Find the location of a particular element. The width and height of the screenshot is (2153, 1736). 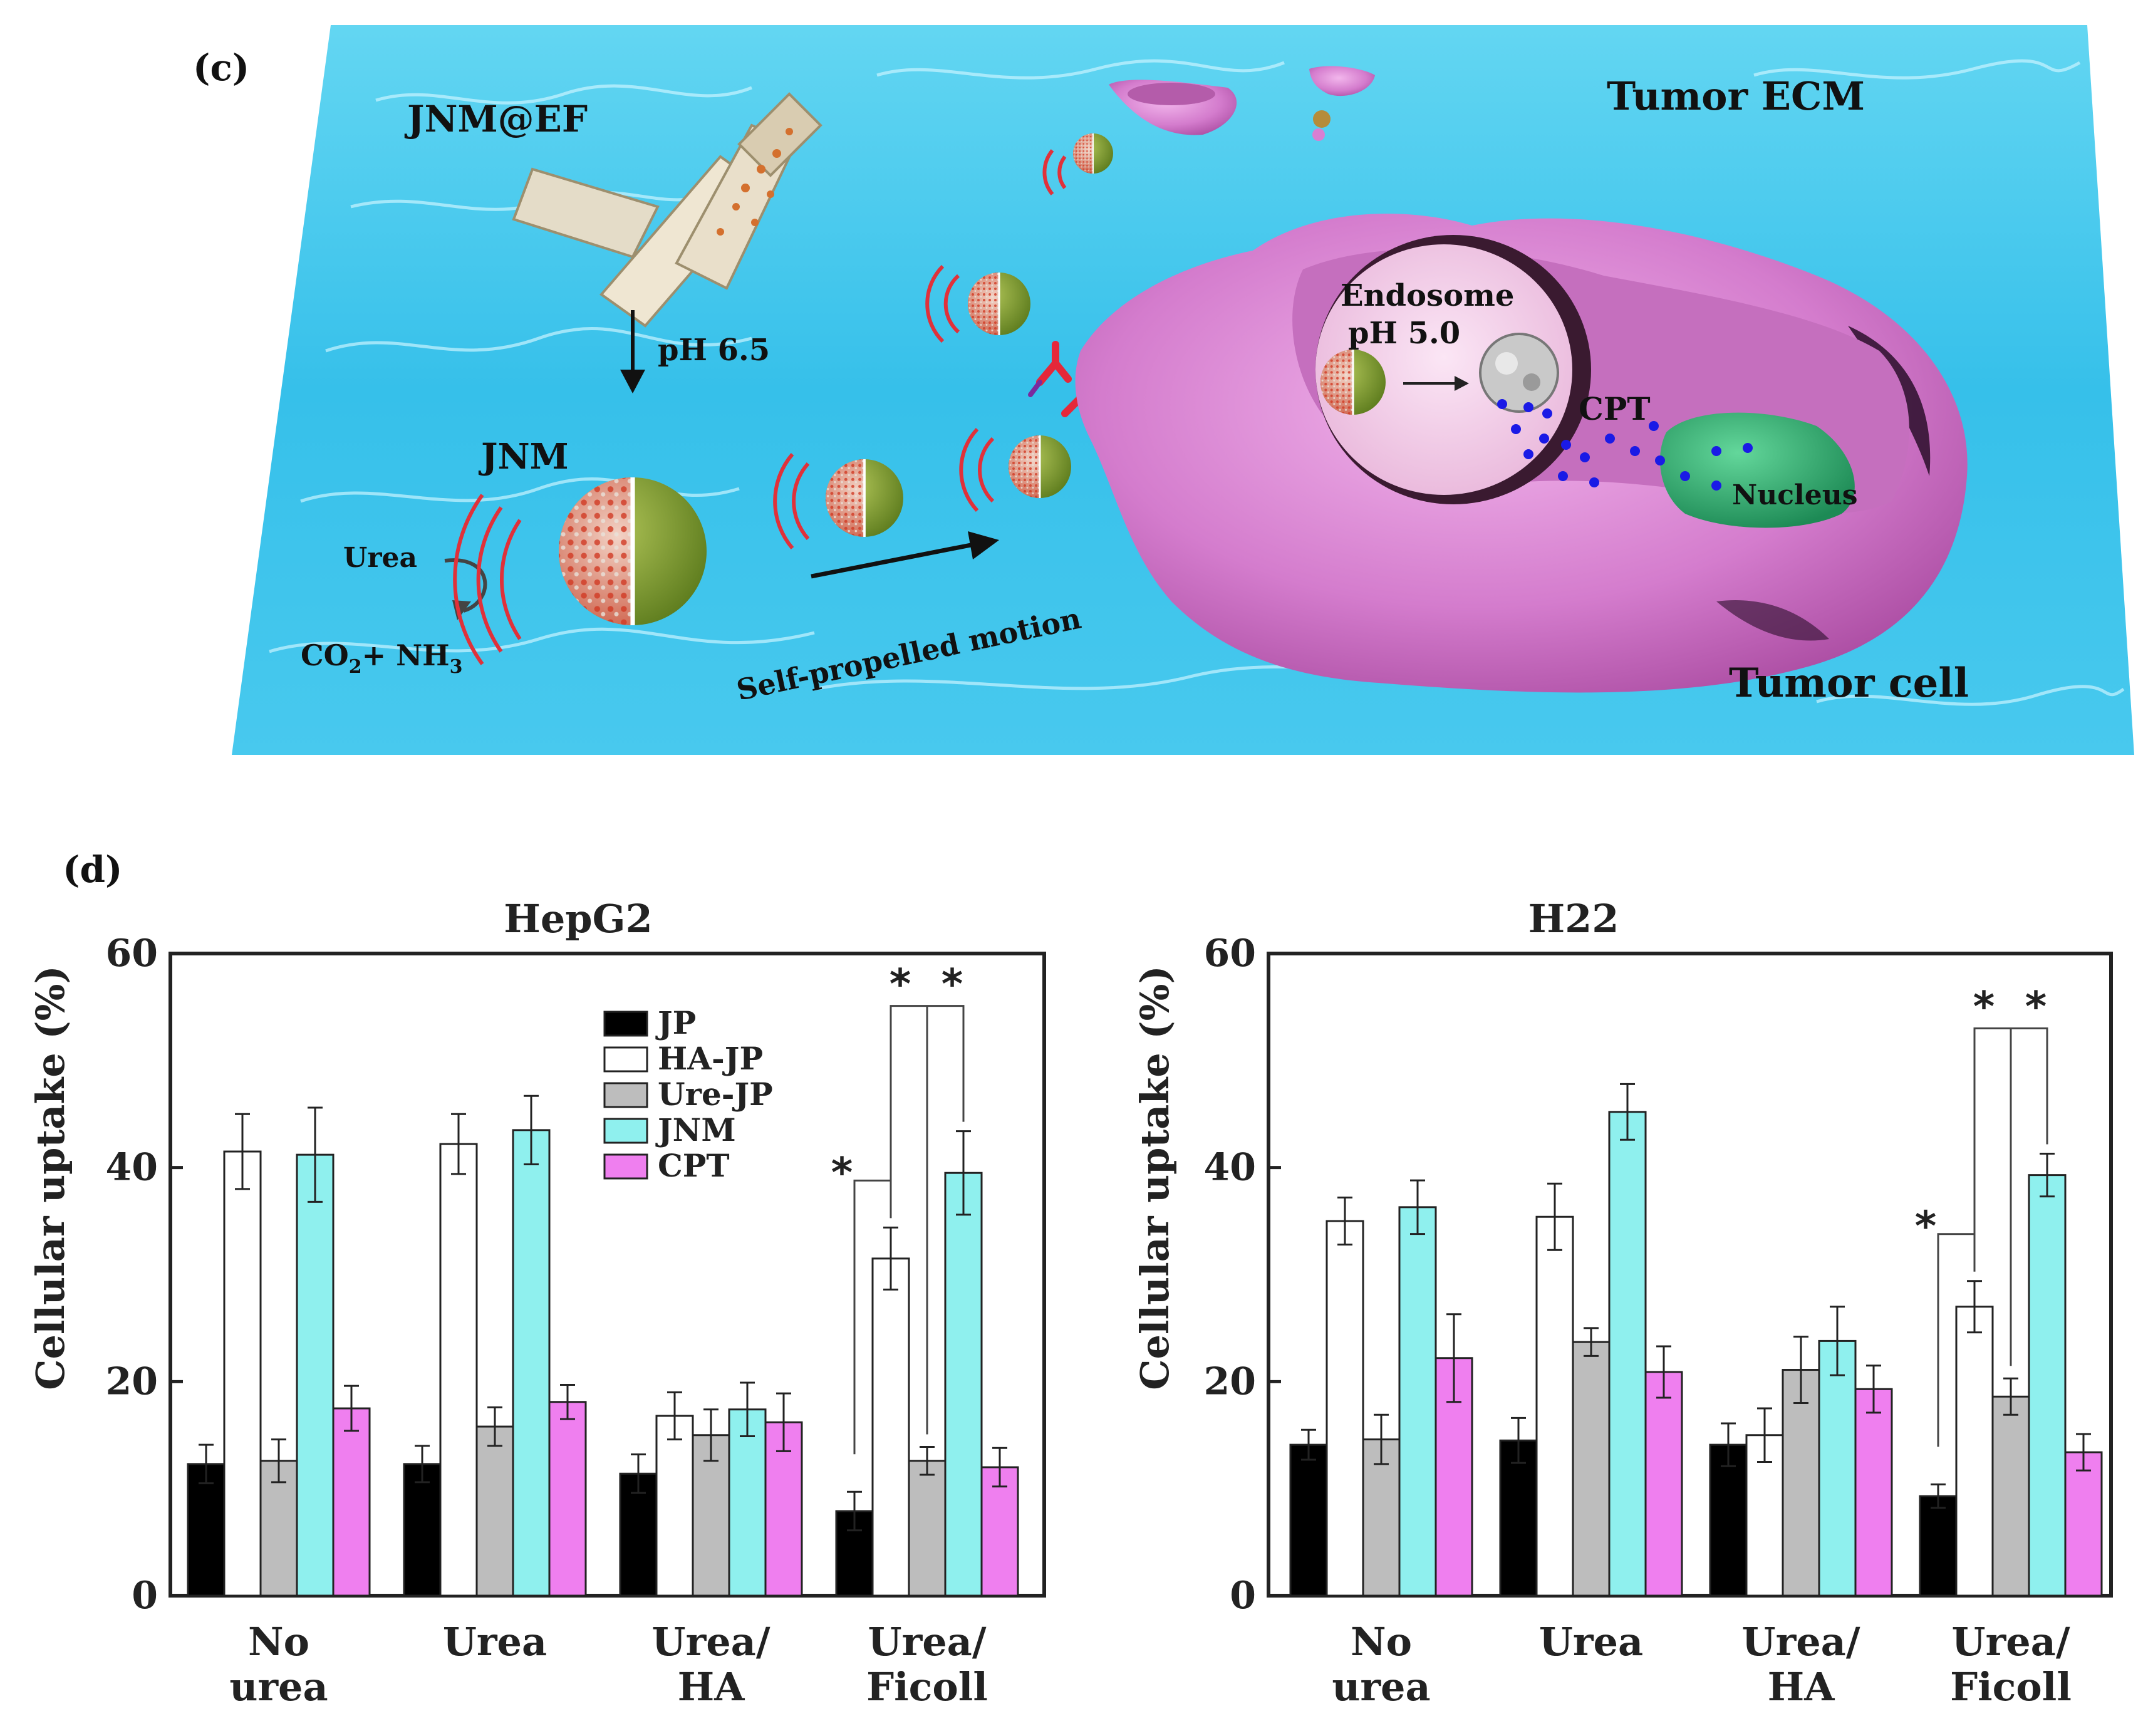

legend-label: Ure-JP is located at coordinates (715, 1094).